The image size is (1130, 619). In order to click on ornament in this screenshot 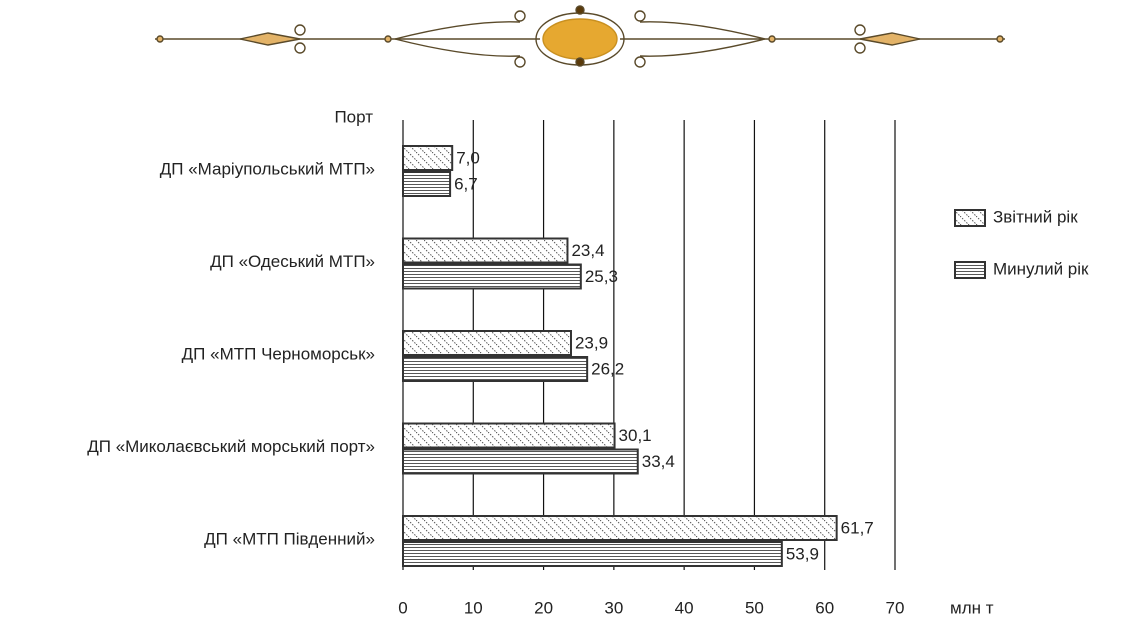, I will do `click(580, 36)`.